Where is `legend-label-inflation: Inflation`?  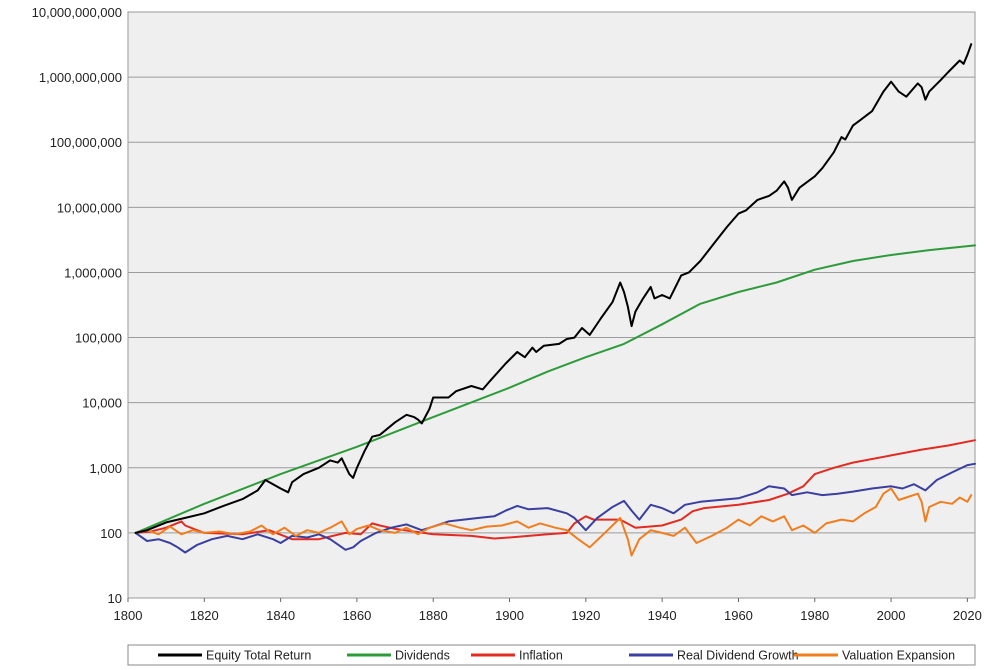
legend-label-inflation: Inflation is located at coordinates (541, 656).